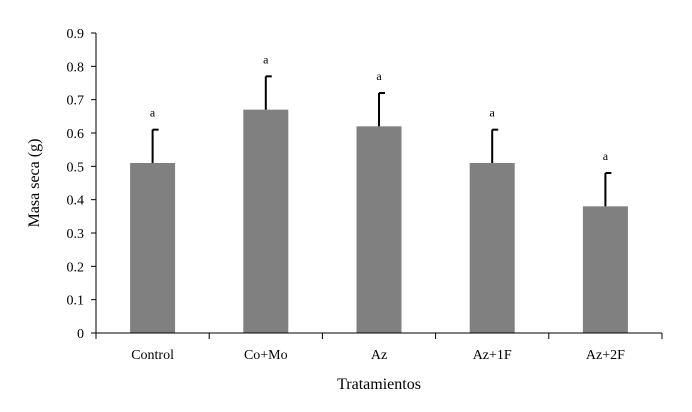 The image size is (692, 412). I want to click on bar-az-1f, so click(492, 248).